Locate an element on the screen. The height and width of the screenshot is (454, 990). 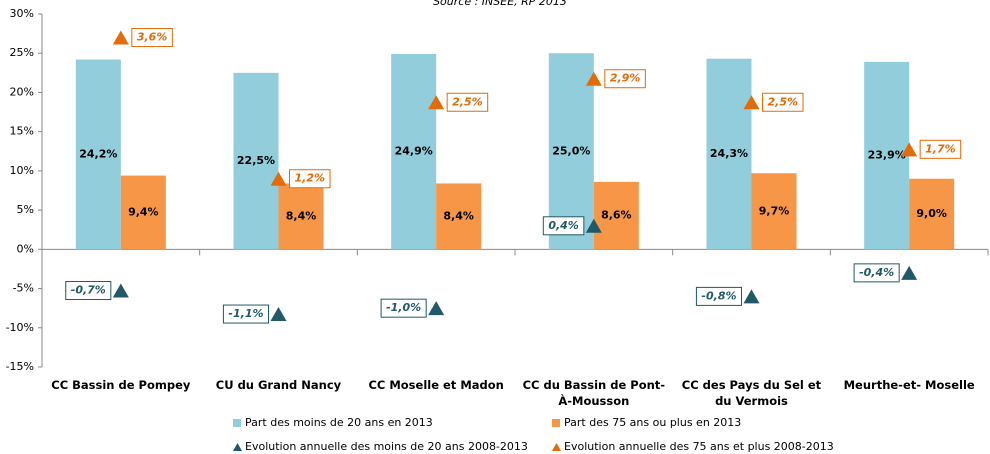
data-label: 1,7% is located at coordinates (940, 148).